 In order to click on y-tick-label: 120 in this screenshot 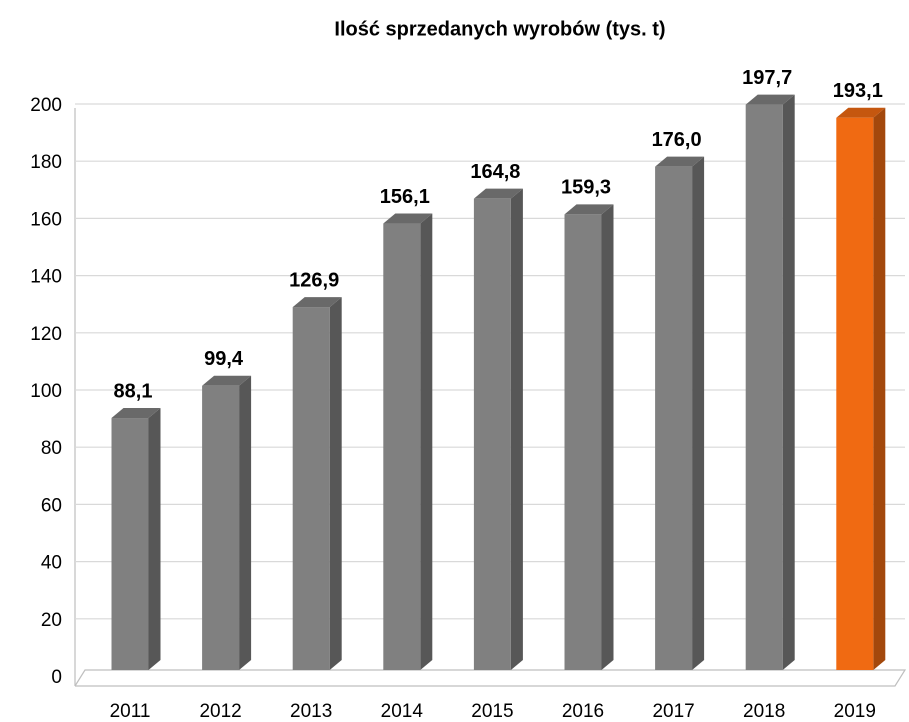, I will do `click(46, 334)`.